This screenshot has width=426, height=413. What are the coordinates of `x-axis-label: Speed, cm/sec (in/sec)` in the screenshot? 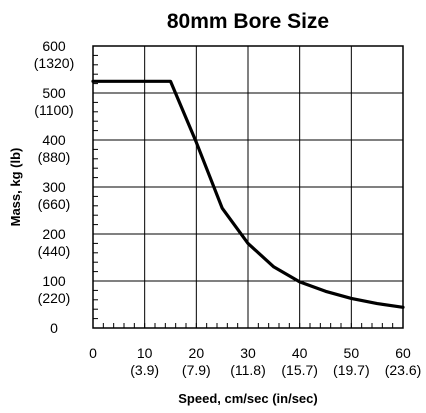 It's located at (247, 398).